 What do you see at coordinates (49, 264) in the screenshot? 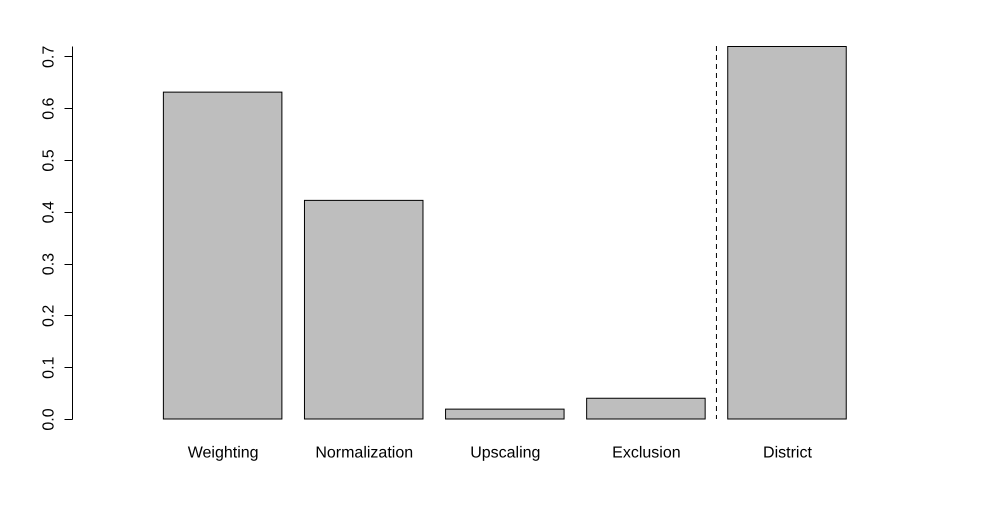
I see `y-tick-label: 0.3` at bounding box center [49, 264].